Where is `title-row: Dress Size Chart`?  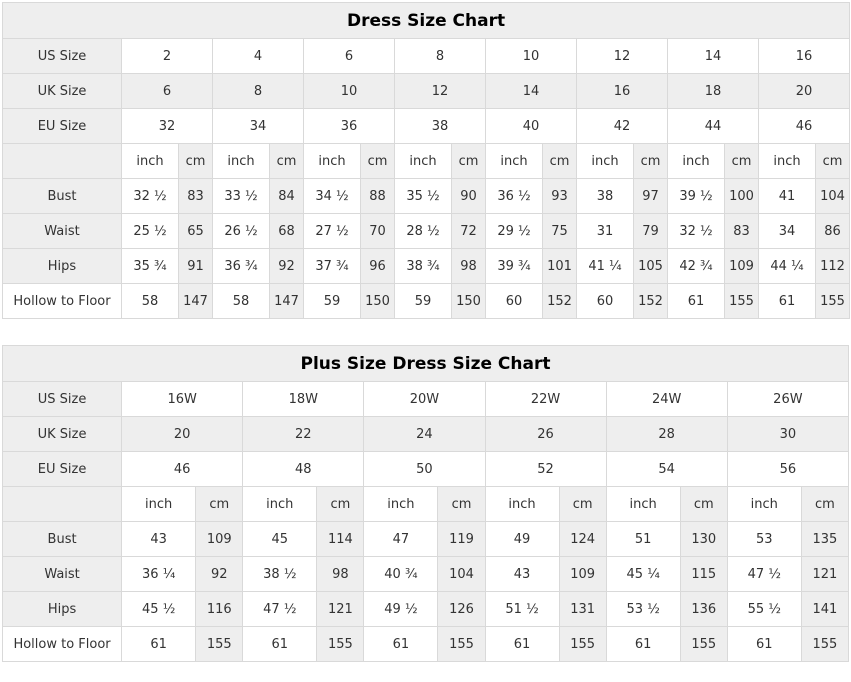
title-row: Dress Size Chart is located at coordinates (426, 20).